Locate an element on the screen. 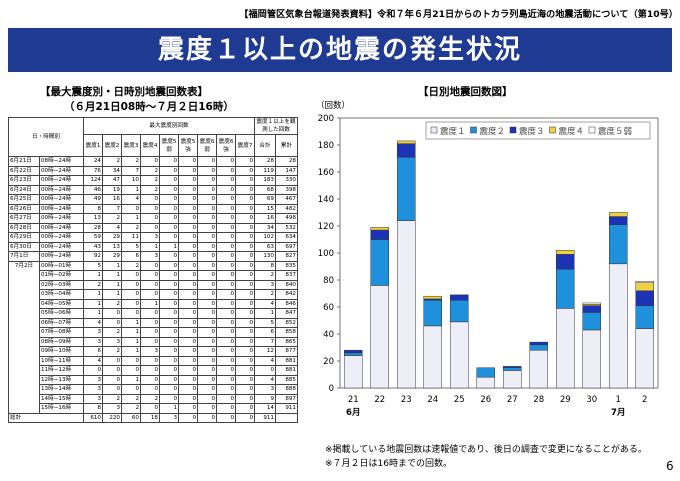  row-value: 7 is located at coordinates (112, 208).